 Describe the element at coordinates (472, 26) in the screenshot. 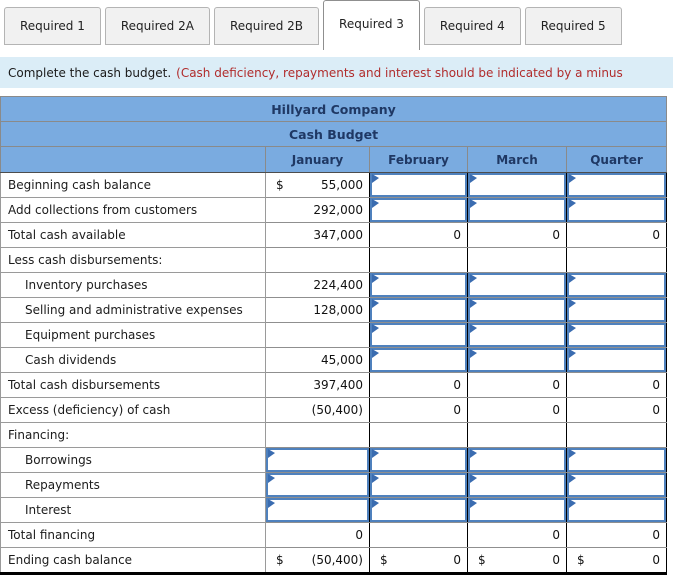

I see `tab-required-4: Required 4` at that location.